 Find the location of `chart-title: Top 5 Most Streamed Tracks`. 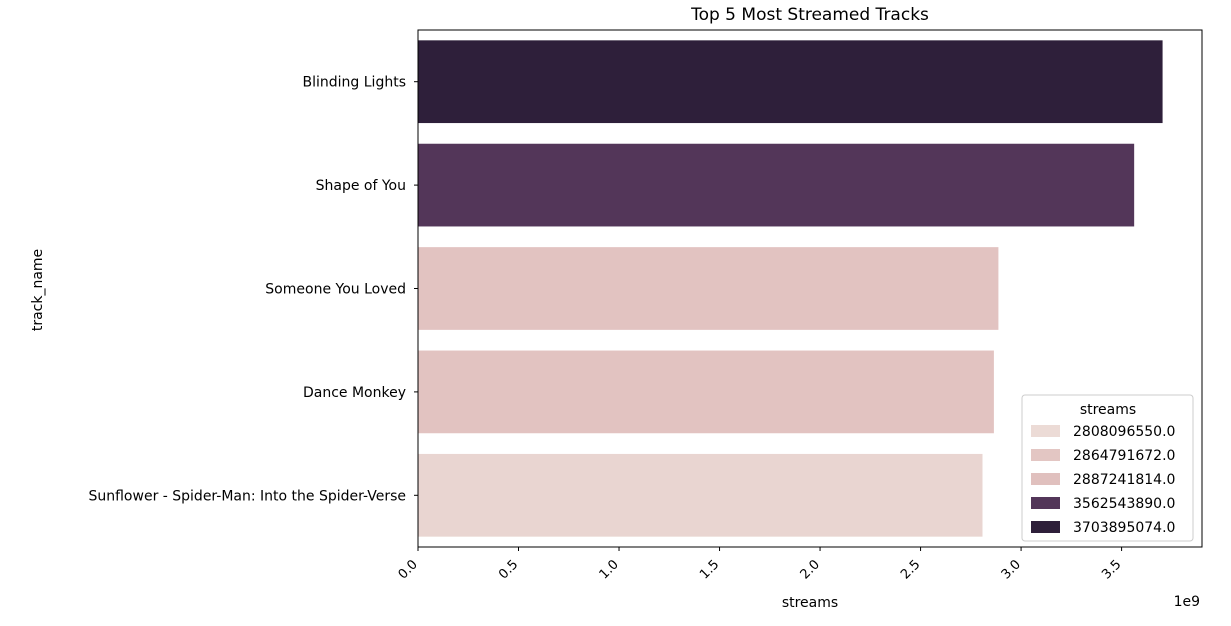

chart-title: Top 5 Most Streamed Tracks is located at coordinates (809, 15).